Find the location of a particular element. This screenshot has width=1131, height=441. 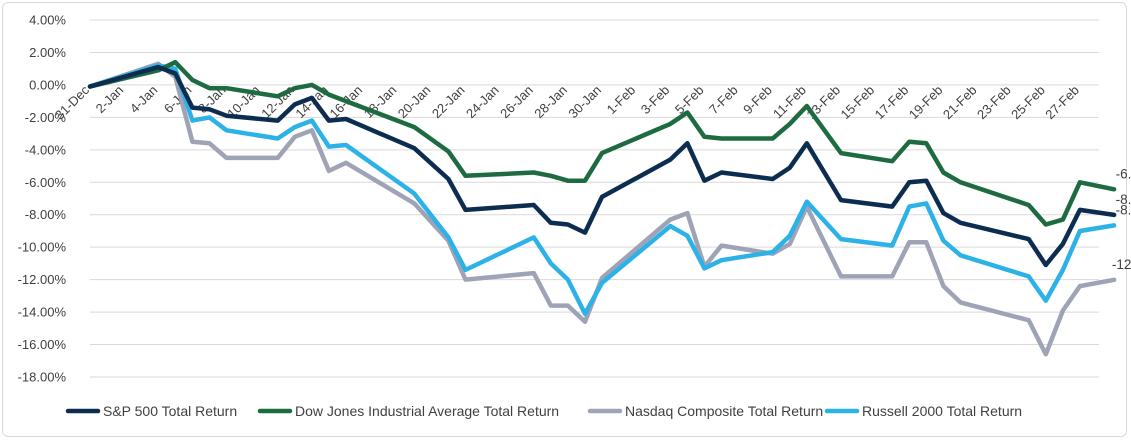

x-tick-label: 22-Jan is located at coordinates (448, 101).